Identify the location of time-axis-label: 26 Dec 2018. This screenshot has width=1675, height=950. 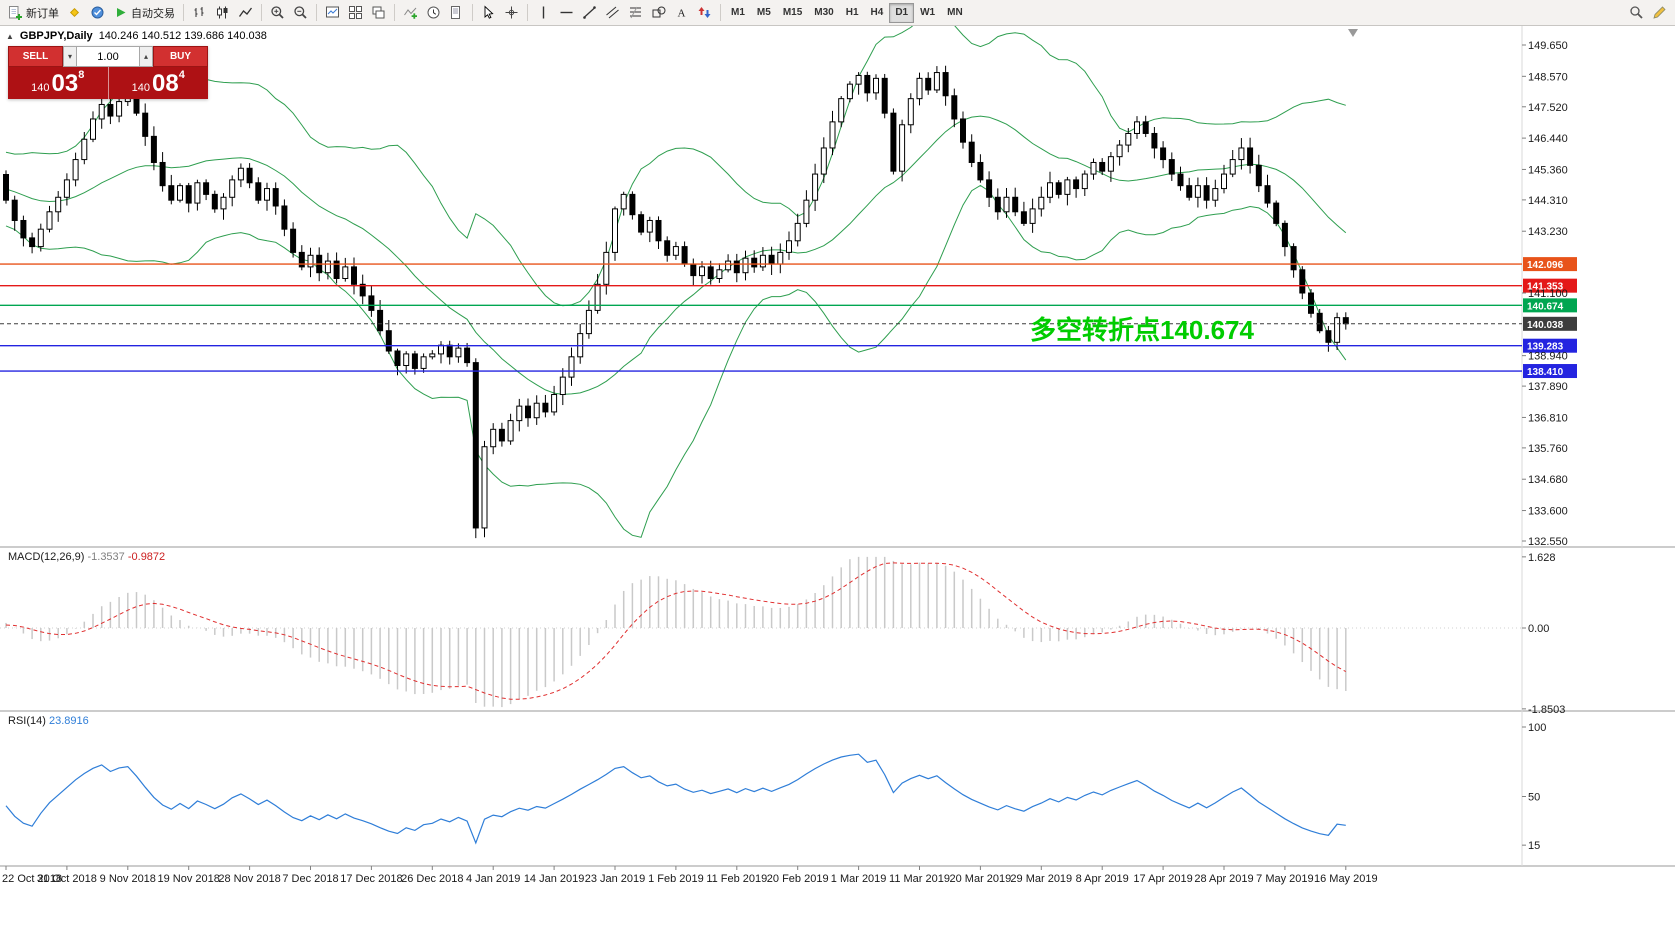
(432, 879).